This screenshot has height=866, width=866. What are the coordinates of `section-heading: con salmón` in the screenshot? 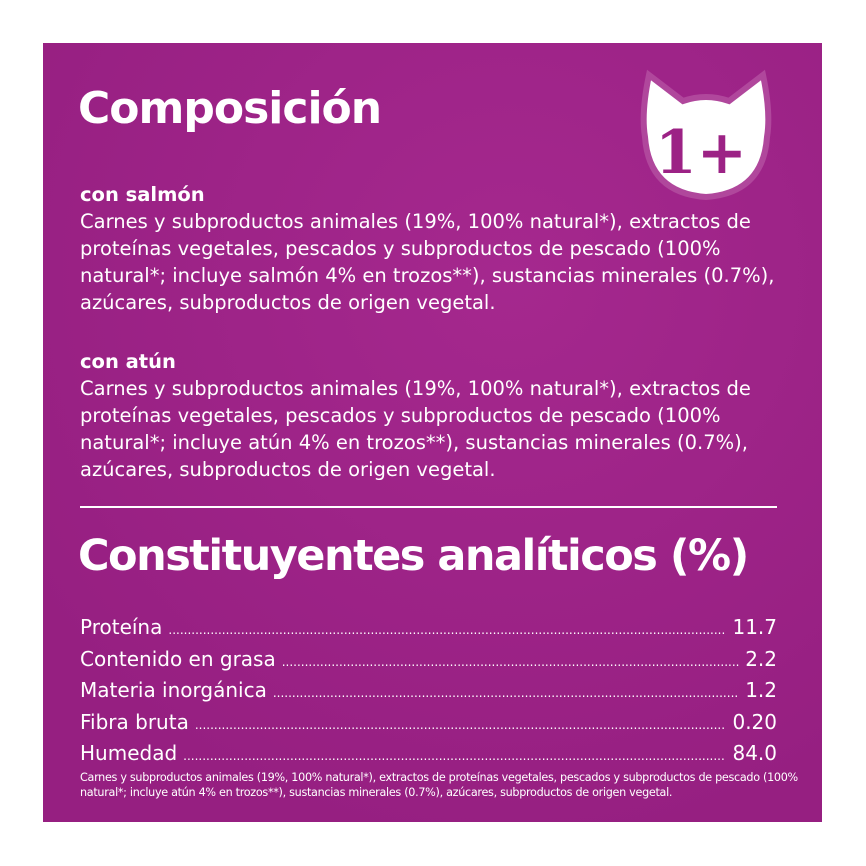 It's located at (142, 194).